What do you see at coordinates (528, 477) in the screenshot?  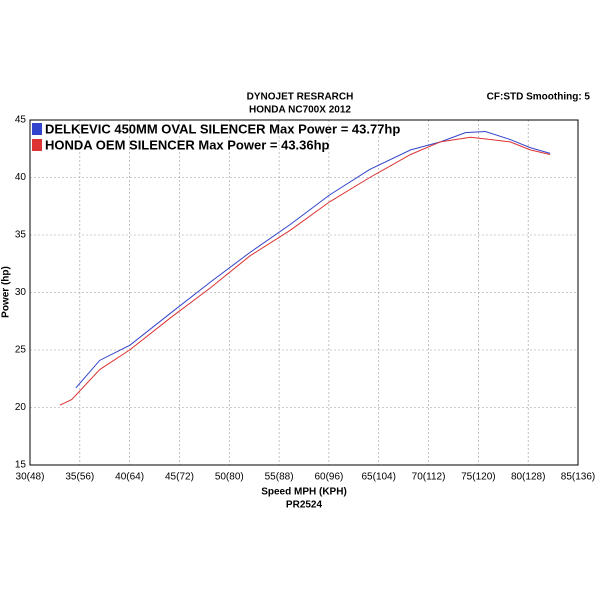 I see `x-tick-label: 80(128)` at bounding box center [528, 477].